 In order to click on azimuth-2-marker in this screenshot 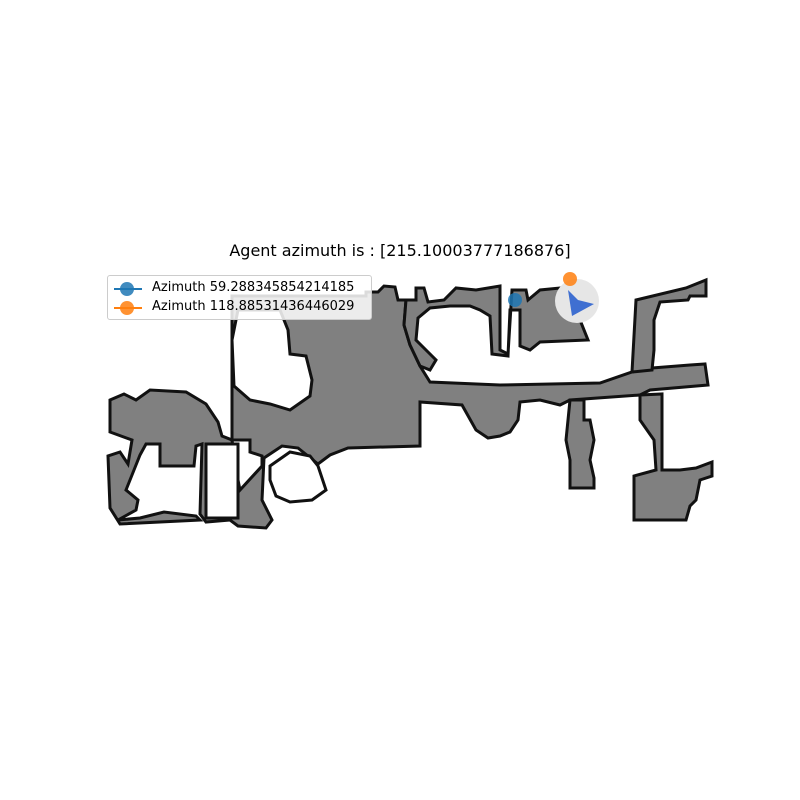, I will do `click(570, 279)`.